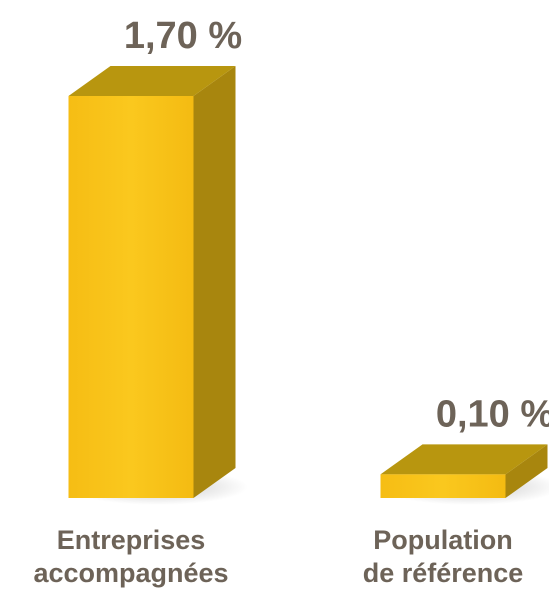  I want to click on category-label-line: Entreprises, so click(131, 540).